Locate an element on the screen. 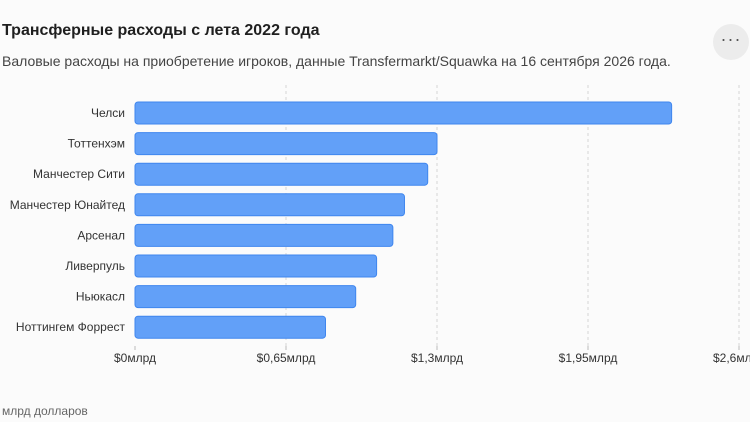 This screenshot has width=750, height=422. category-label: Манчестер Сити is located at coordinates (79, 174).